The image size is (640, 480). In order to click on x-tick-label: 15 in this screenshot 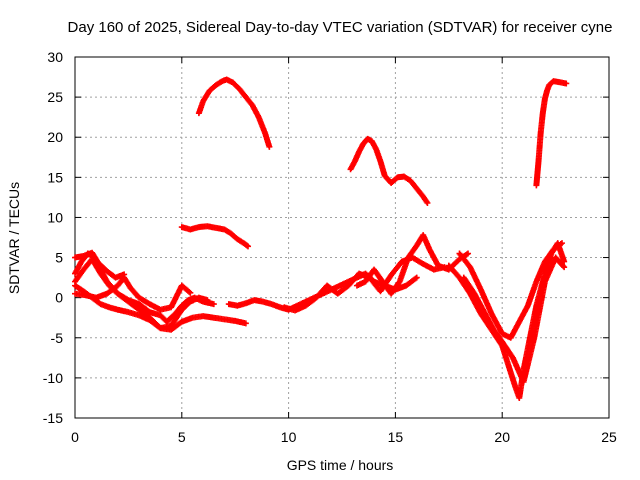, I will do `click(396, 437)`.